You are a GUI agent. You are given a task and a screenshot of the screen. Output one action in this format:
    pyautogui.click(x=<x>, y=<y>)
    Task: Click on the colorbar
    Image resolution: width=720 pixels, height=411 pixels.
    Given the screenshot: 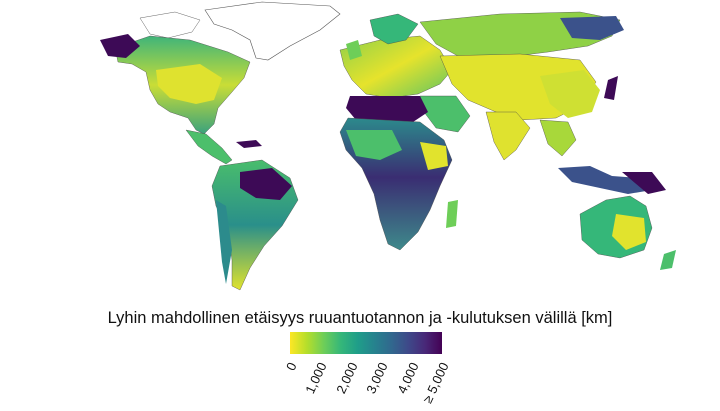 What is the action you would take?
    pyautogui.click(x=366, y=343)
    